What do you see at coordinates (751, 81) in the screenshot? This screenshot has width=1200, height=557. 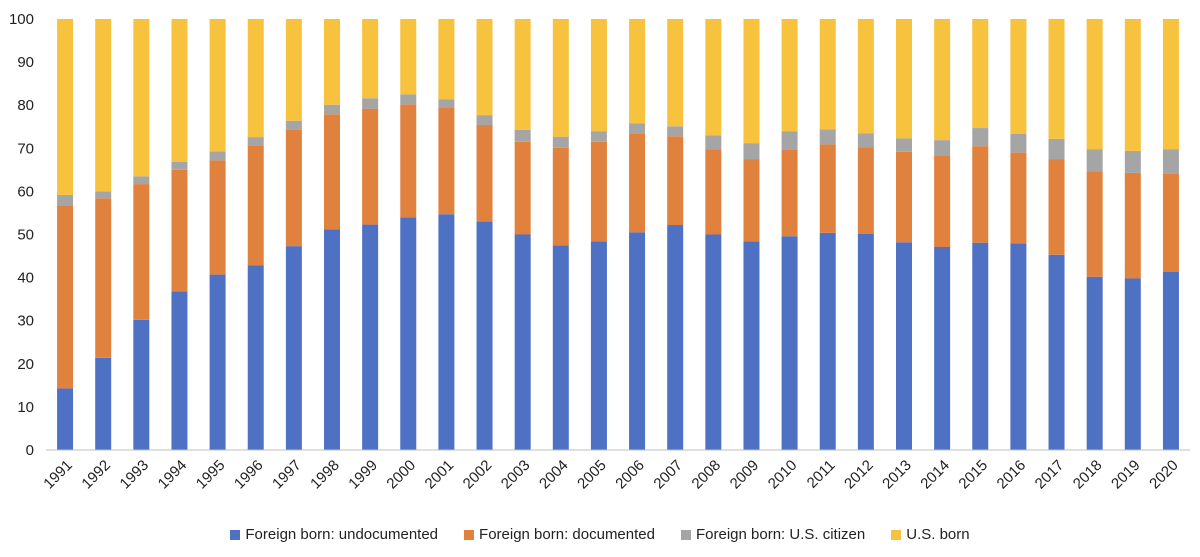 I see `bar-segment-u-s-born-2009` at bounding box center [751, 81].